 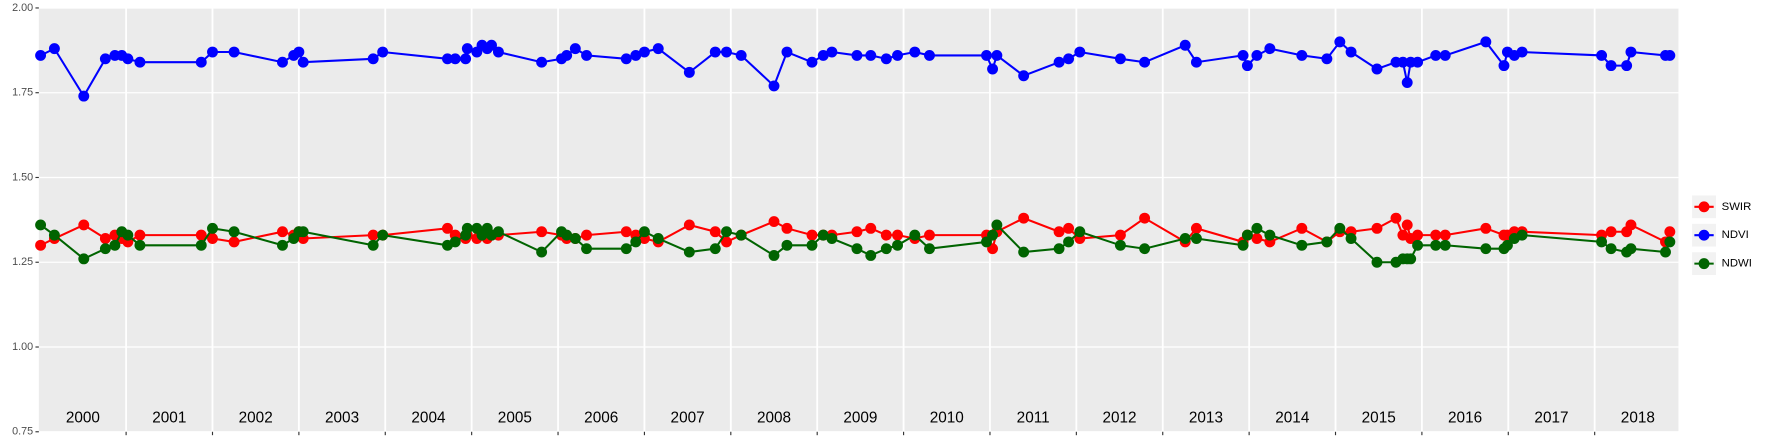 What do you see at coordinates (22, 432) in the screenshot?
I see `y-tick-label: 0.75` at bounding box center [22, 432].